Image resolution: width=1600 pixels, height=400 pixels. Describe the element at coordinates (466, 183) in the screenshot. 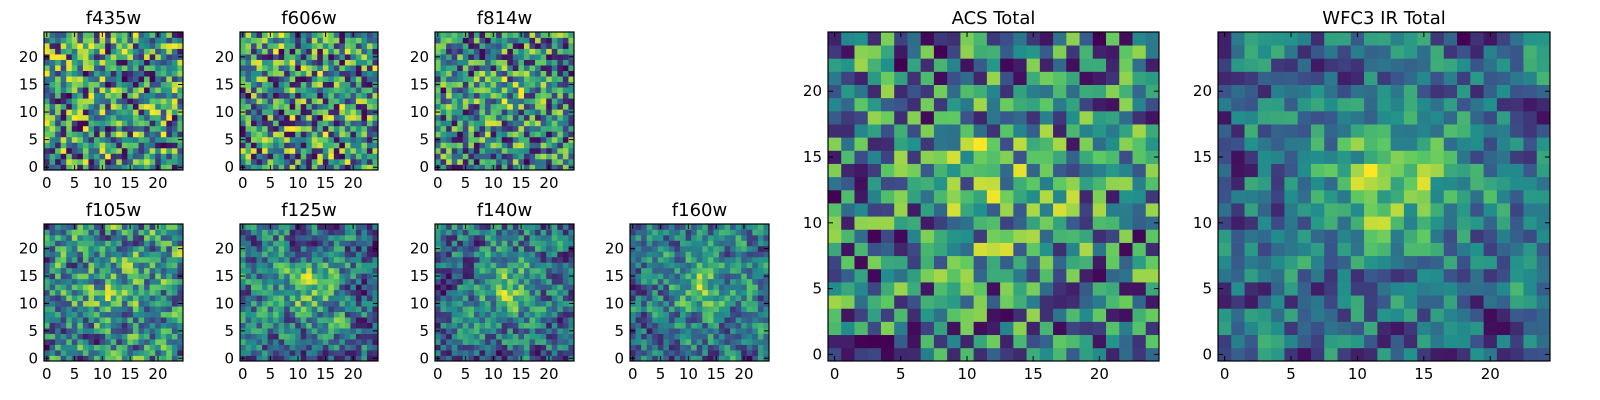

I see `x-tick-label: 5` at that location.